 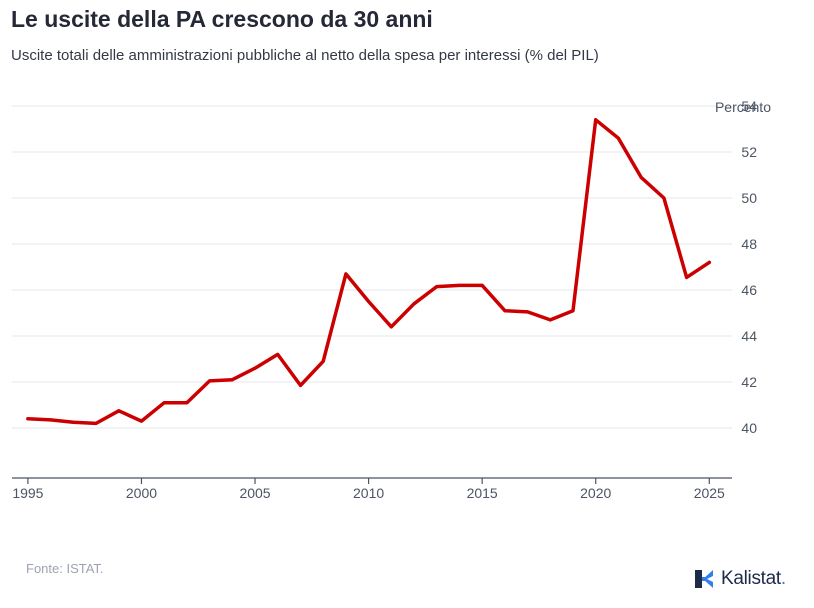 I want to click on y-tick-label: 44, so click(x=749, y=336).